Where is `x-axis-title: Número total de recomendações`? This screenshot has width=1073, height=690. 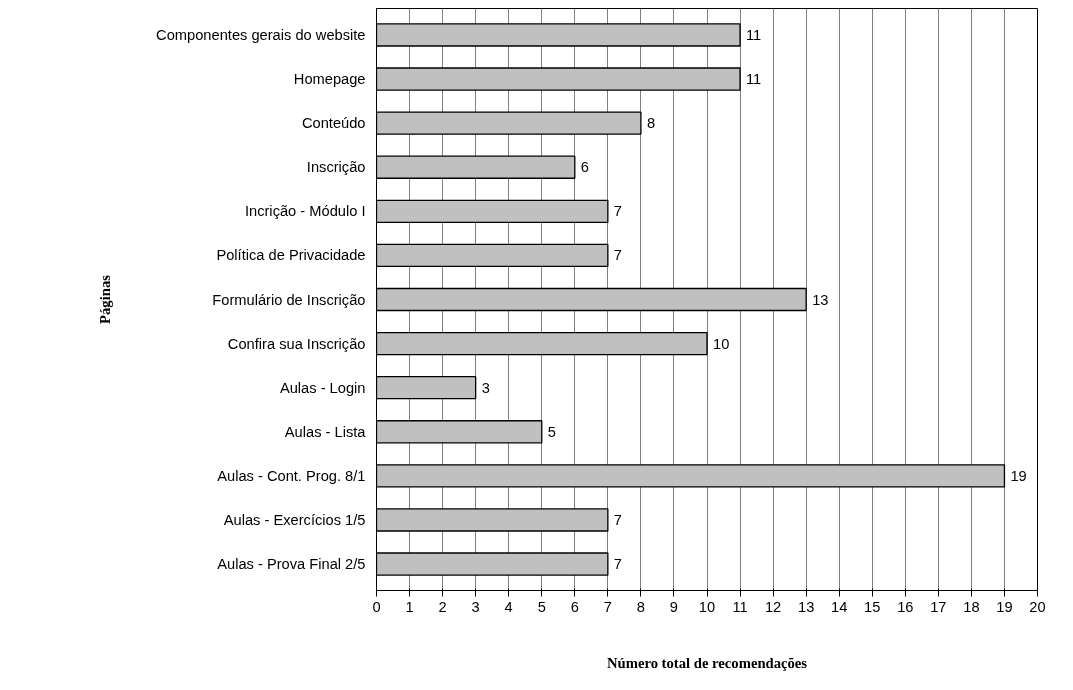 x-axis-title: Número total de recomendações is located at coordinates (707, 662).